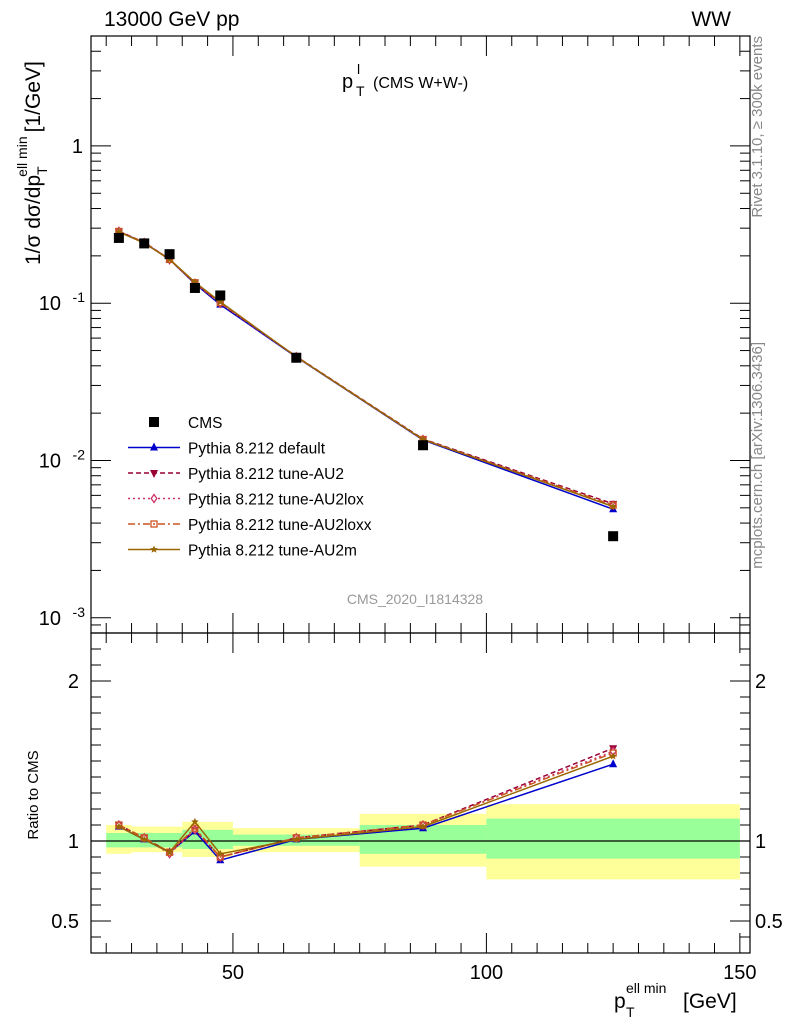  I want to click on xtick-label-0: 50, so click(233, 973).